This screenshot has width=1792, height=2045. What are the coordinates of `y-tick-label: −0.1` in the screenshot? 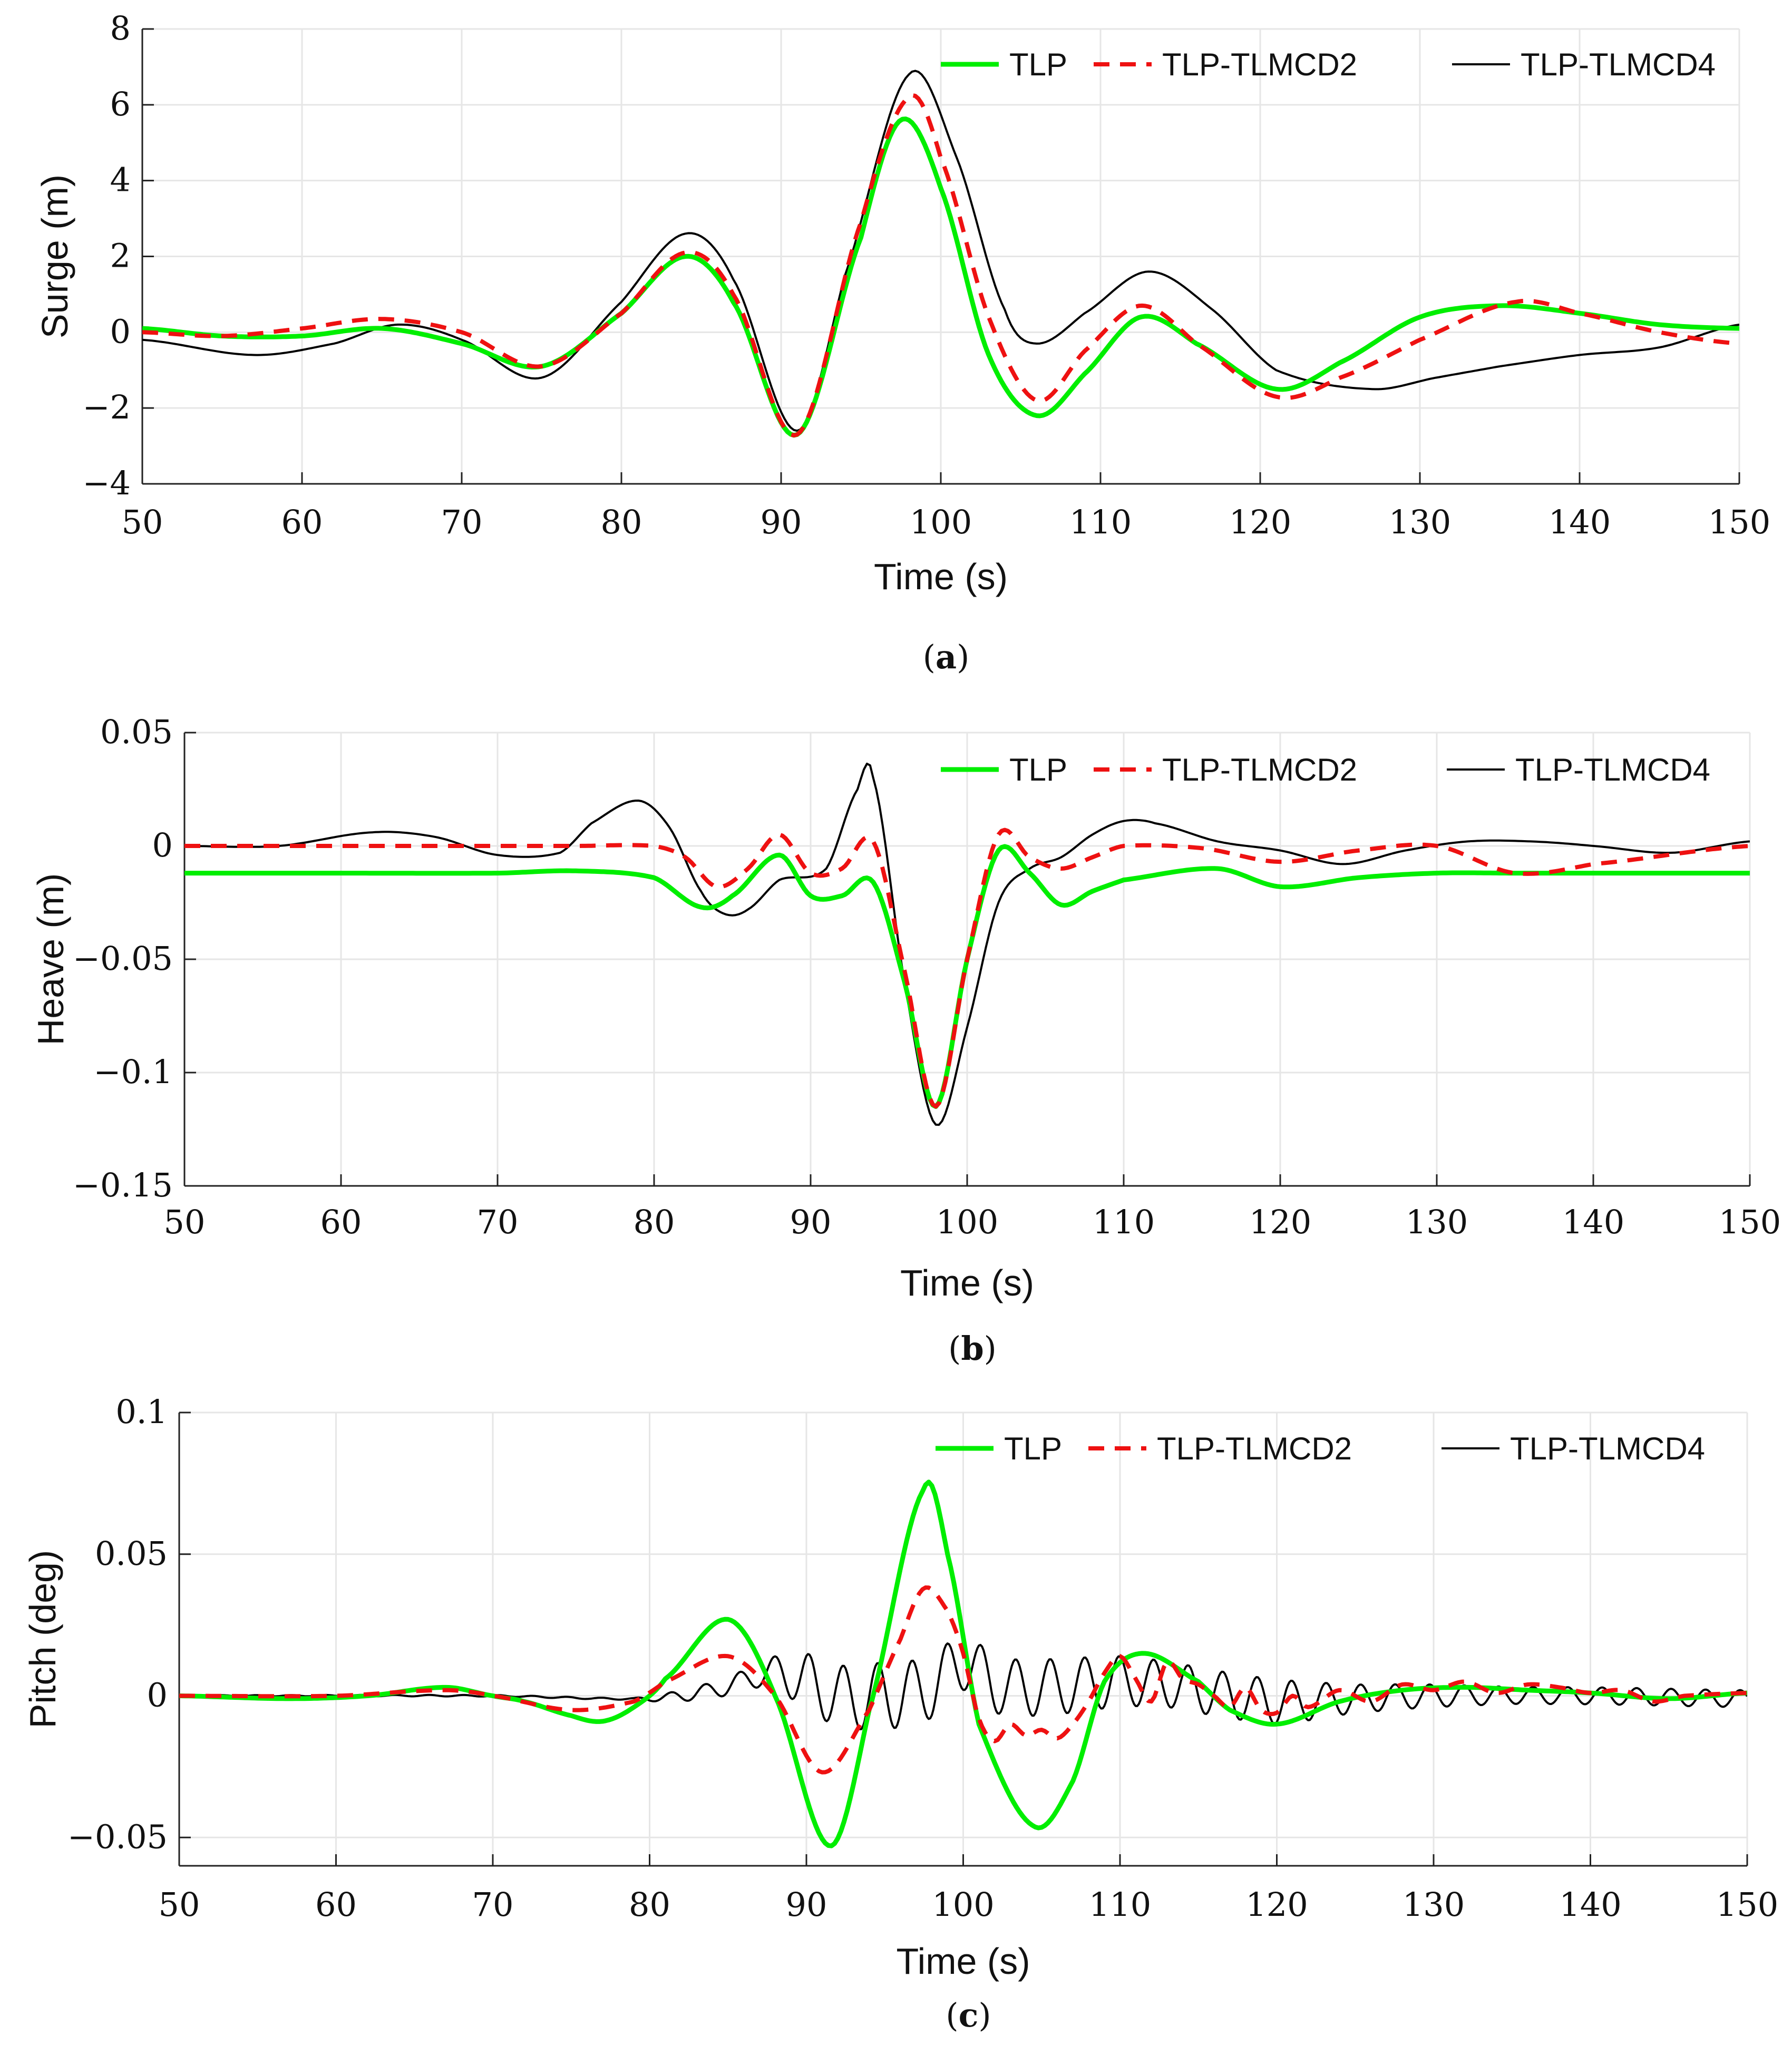 It's located at (133, 1072).